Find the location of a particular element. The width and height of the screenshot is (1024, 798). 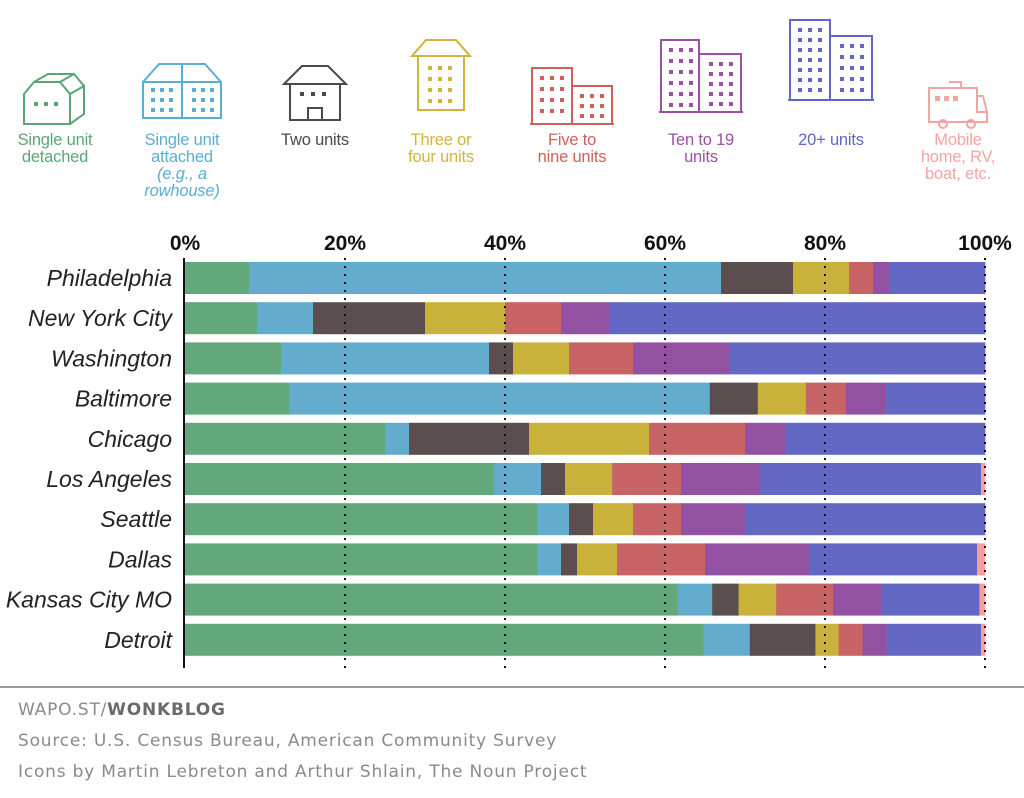

tick-label: 80% is located at coordinates (825, 243).